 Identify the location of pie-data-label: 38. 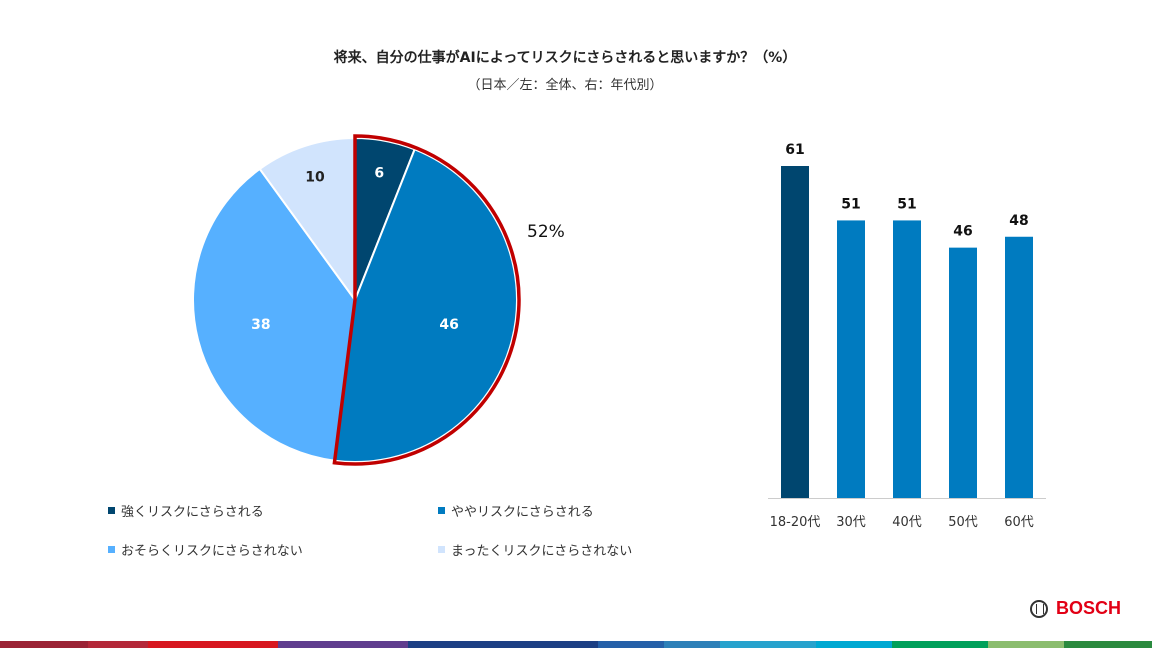
(260, 325).